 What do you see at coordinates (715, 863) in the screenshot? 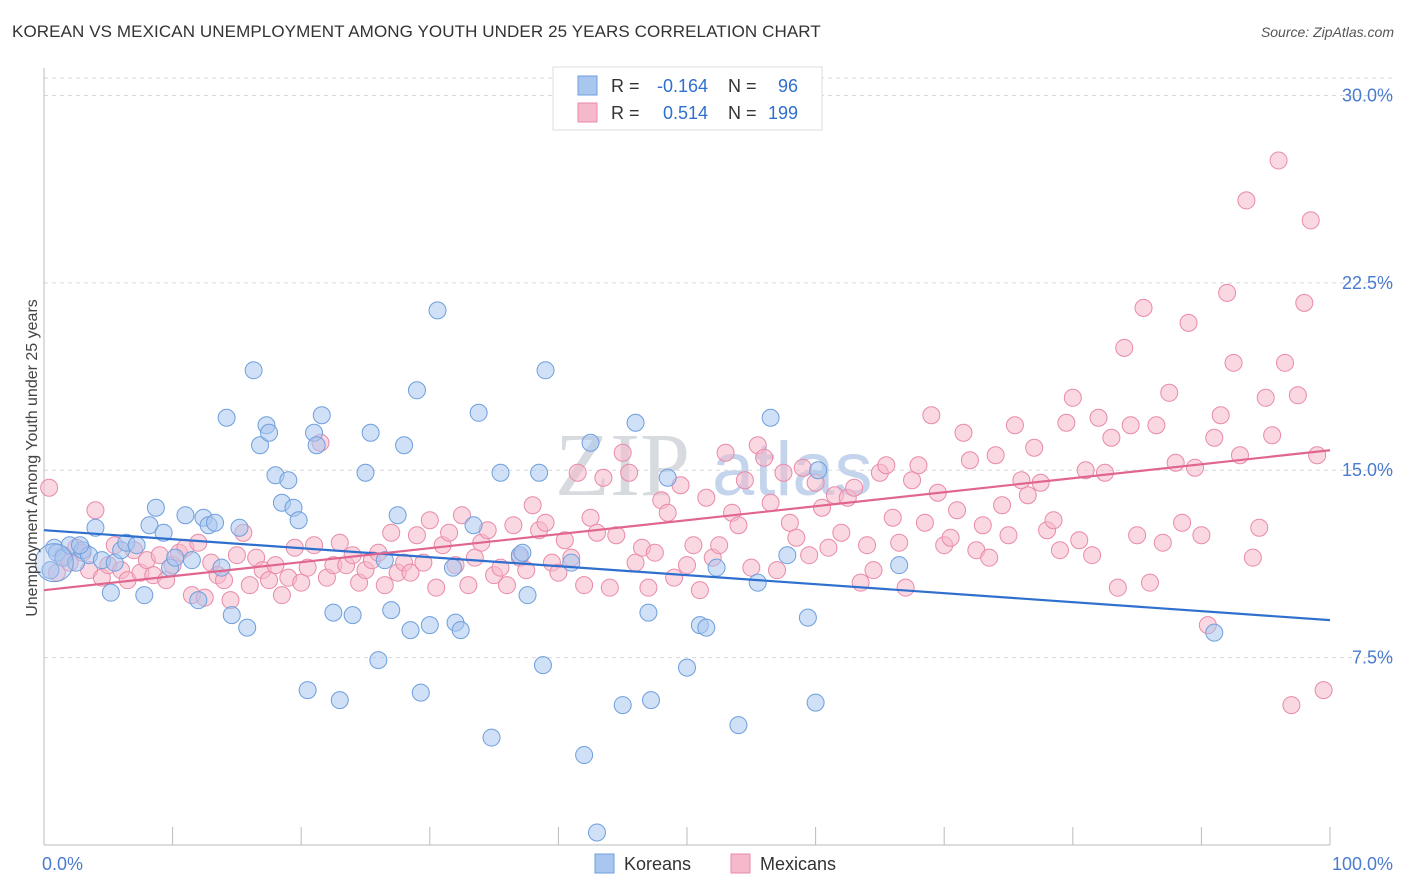
I see `bottom-legend: Koreans Mexicans` at bounding box center [715, 863].